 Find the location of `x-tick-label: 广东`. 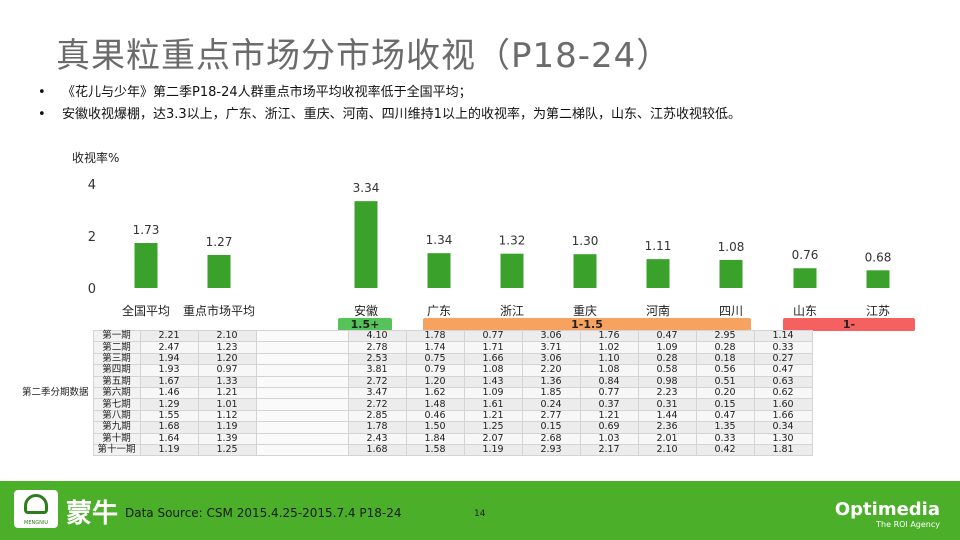

x-tick-label: 广东 is located at coordinates (439, 311).